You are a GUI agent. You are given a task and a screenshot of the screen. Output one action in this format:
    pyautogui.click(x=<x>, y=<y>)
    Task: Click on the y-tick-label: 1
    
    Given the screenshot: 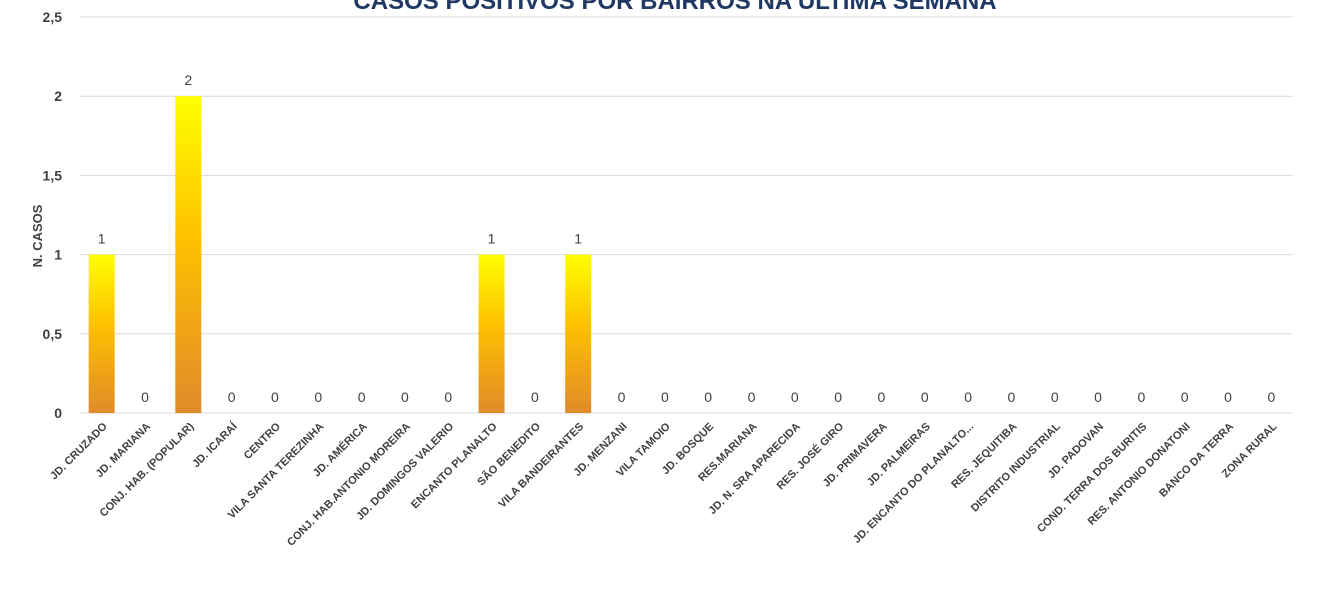 What is the action you would take?
    pyautogui.click(x=58, y=255)
    